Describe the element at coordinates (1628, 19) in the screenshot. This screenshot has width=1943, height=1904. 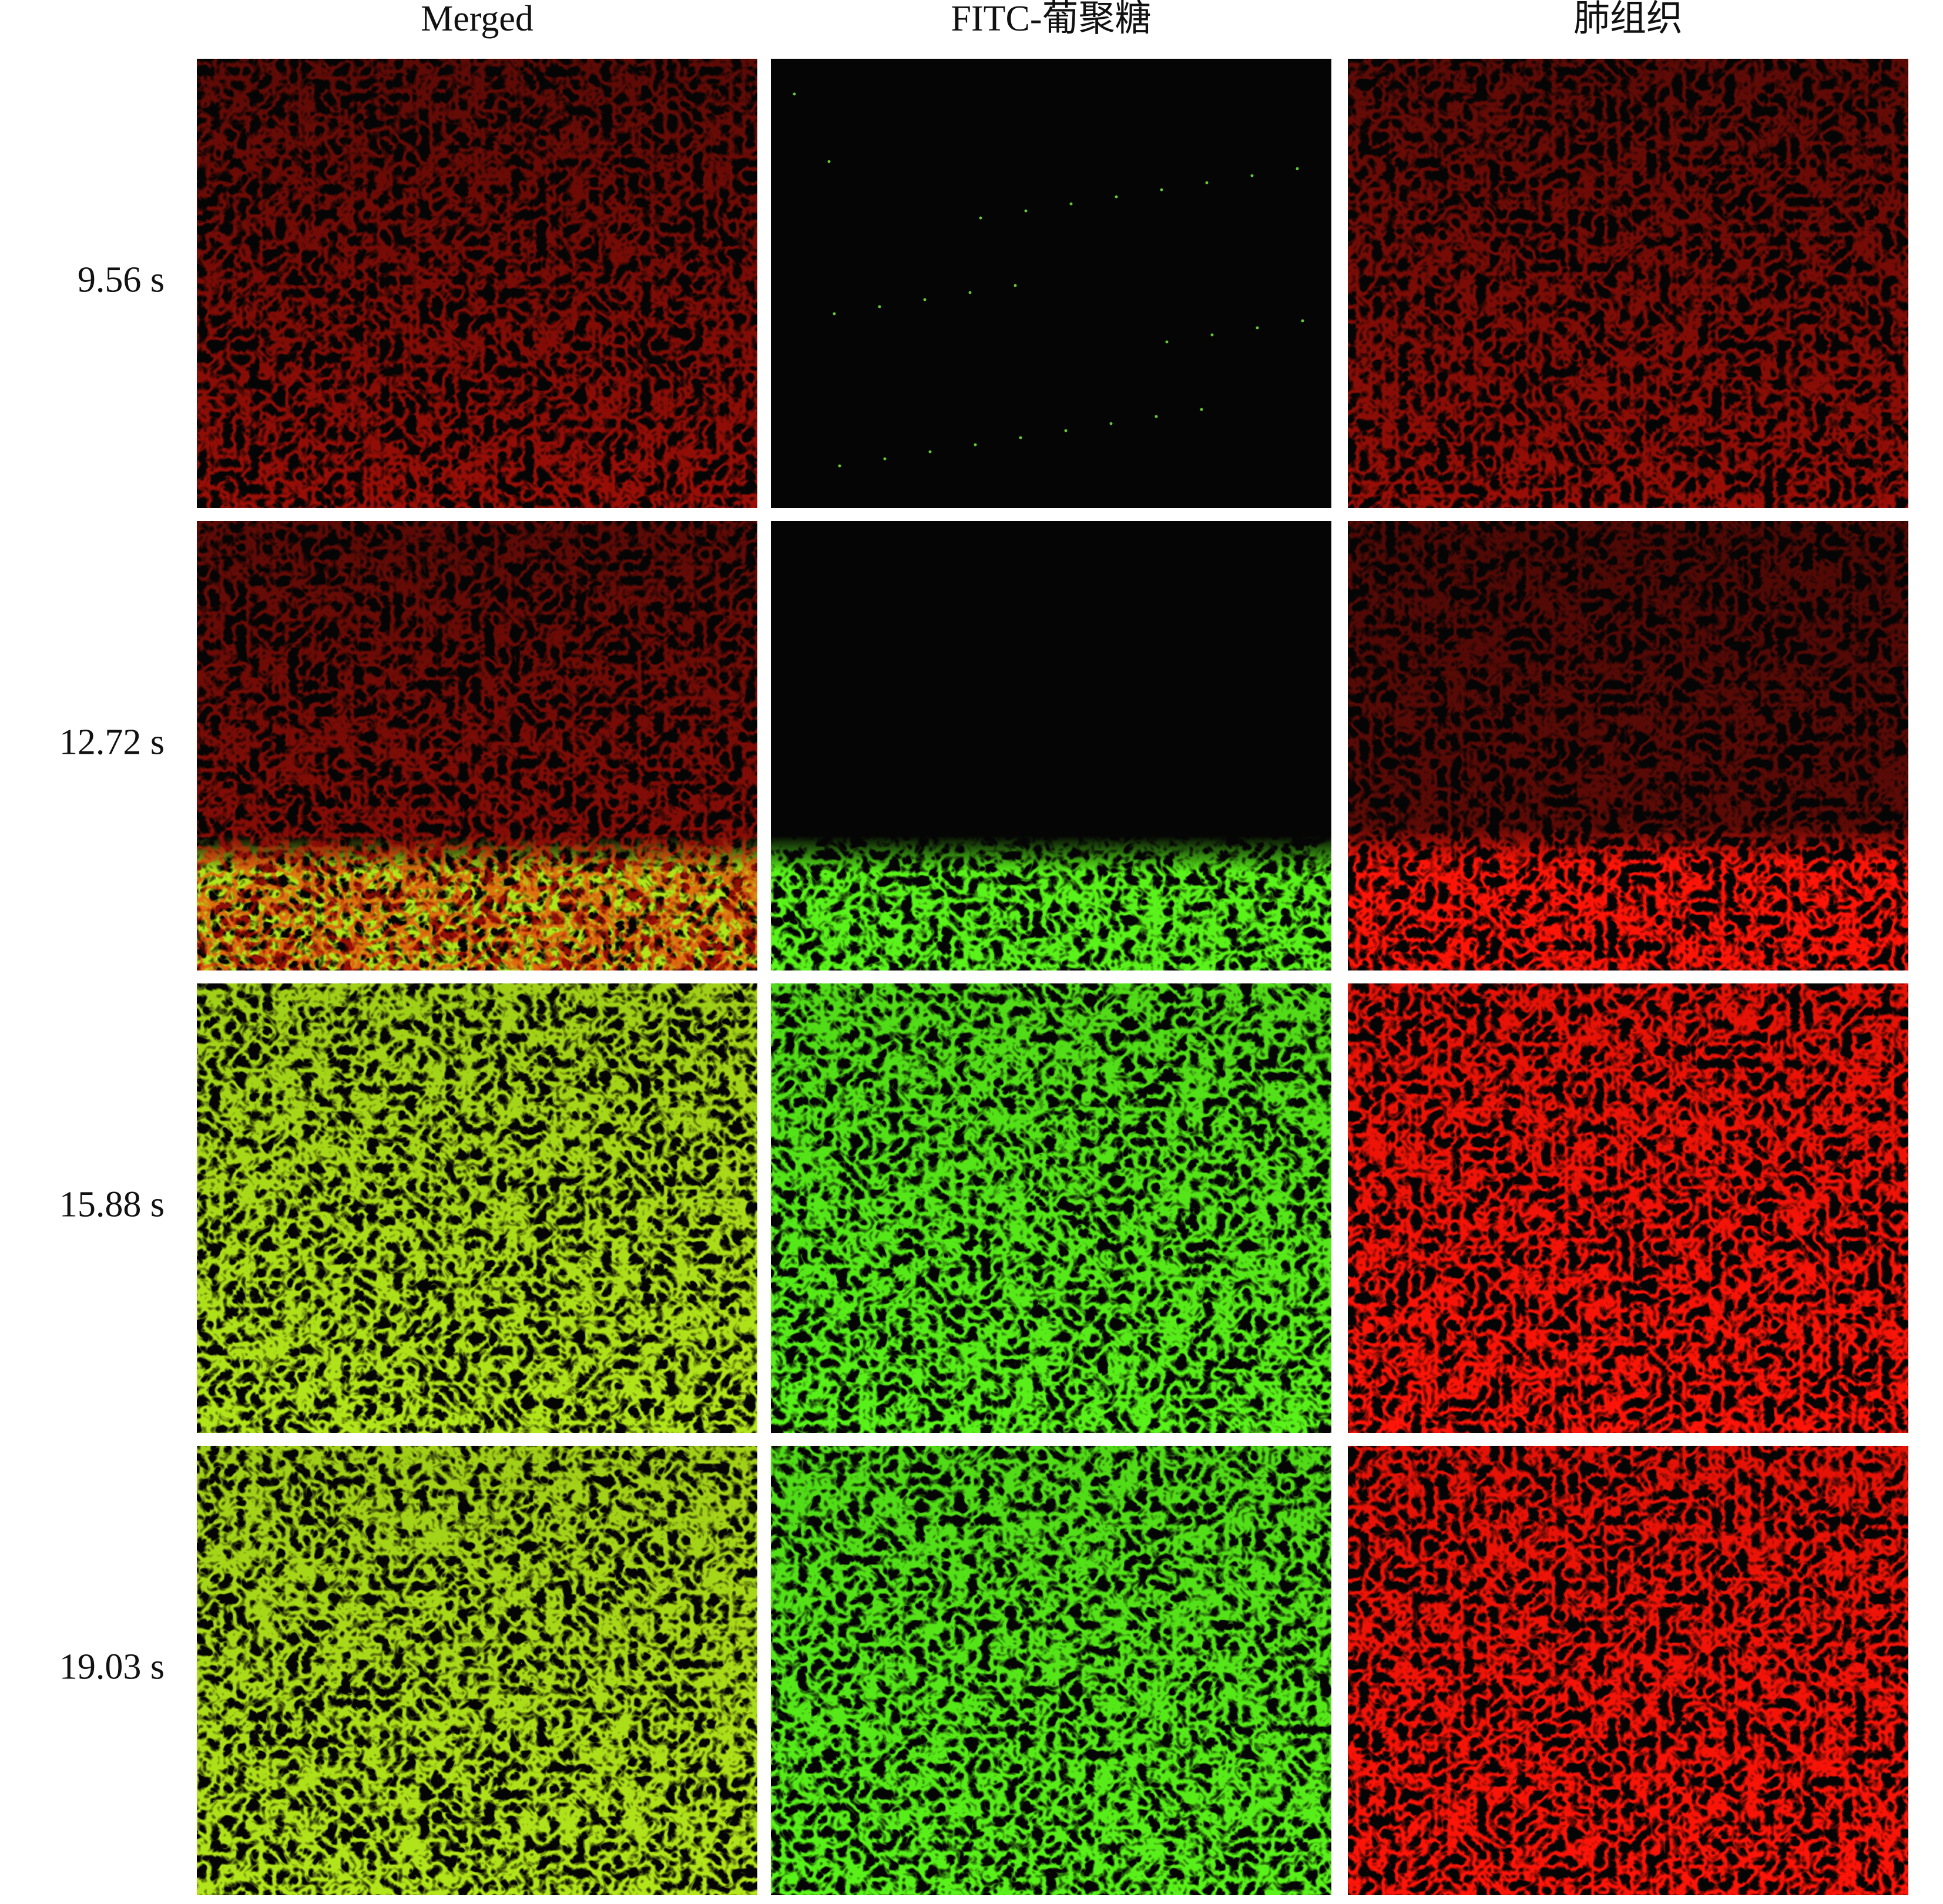
I see `column-header: 肺组织` at that location.